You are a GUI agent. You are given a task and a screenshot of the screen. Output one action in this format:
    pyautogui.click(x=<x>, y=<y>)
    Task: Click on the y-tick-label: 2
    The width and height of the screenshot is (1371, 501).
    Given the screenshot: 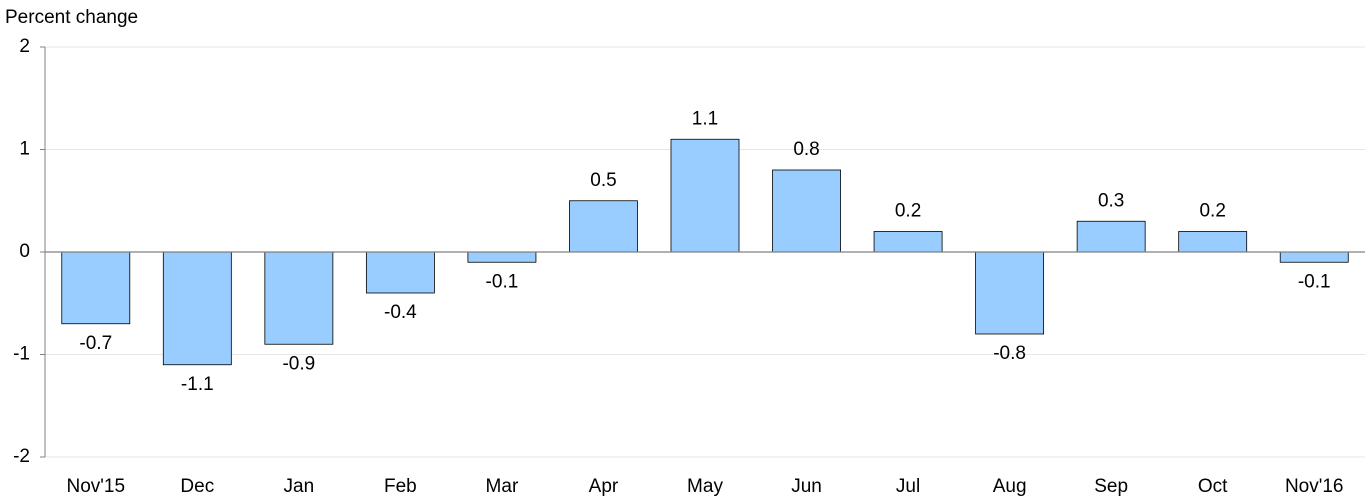 What is the action you would take?
    pyautogui.click(x=24, y=46)
    